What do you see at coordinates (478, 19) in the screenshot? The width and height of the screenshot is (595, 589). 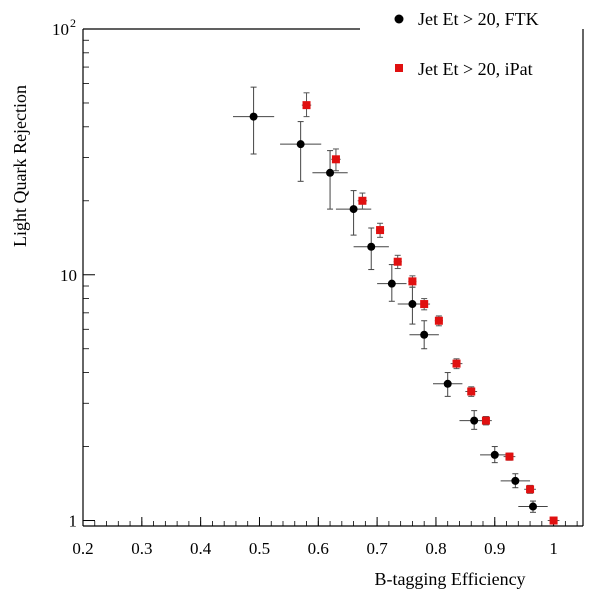 I see `legend-label-ftk: Jet Et > 20, FTK` at bounding box center [478, 19].